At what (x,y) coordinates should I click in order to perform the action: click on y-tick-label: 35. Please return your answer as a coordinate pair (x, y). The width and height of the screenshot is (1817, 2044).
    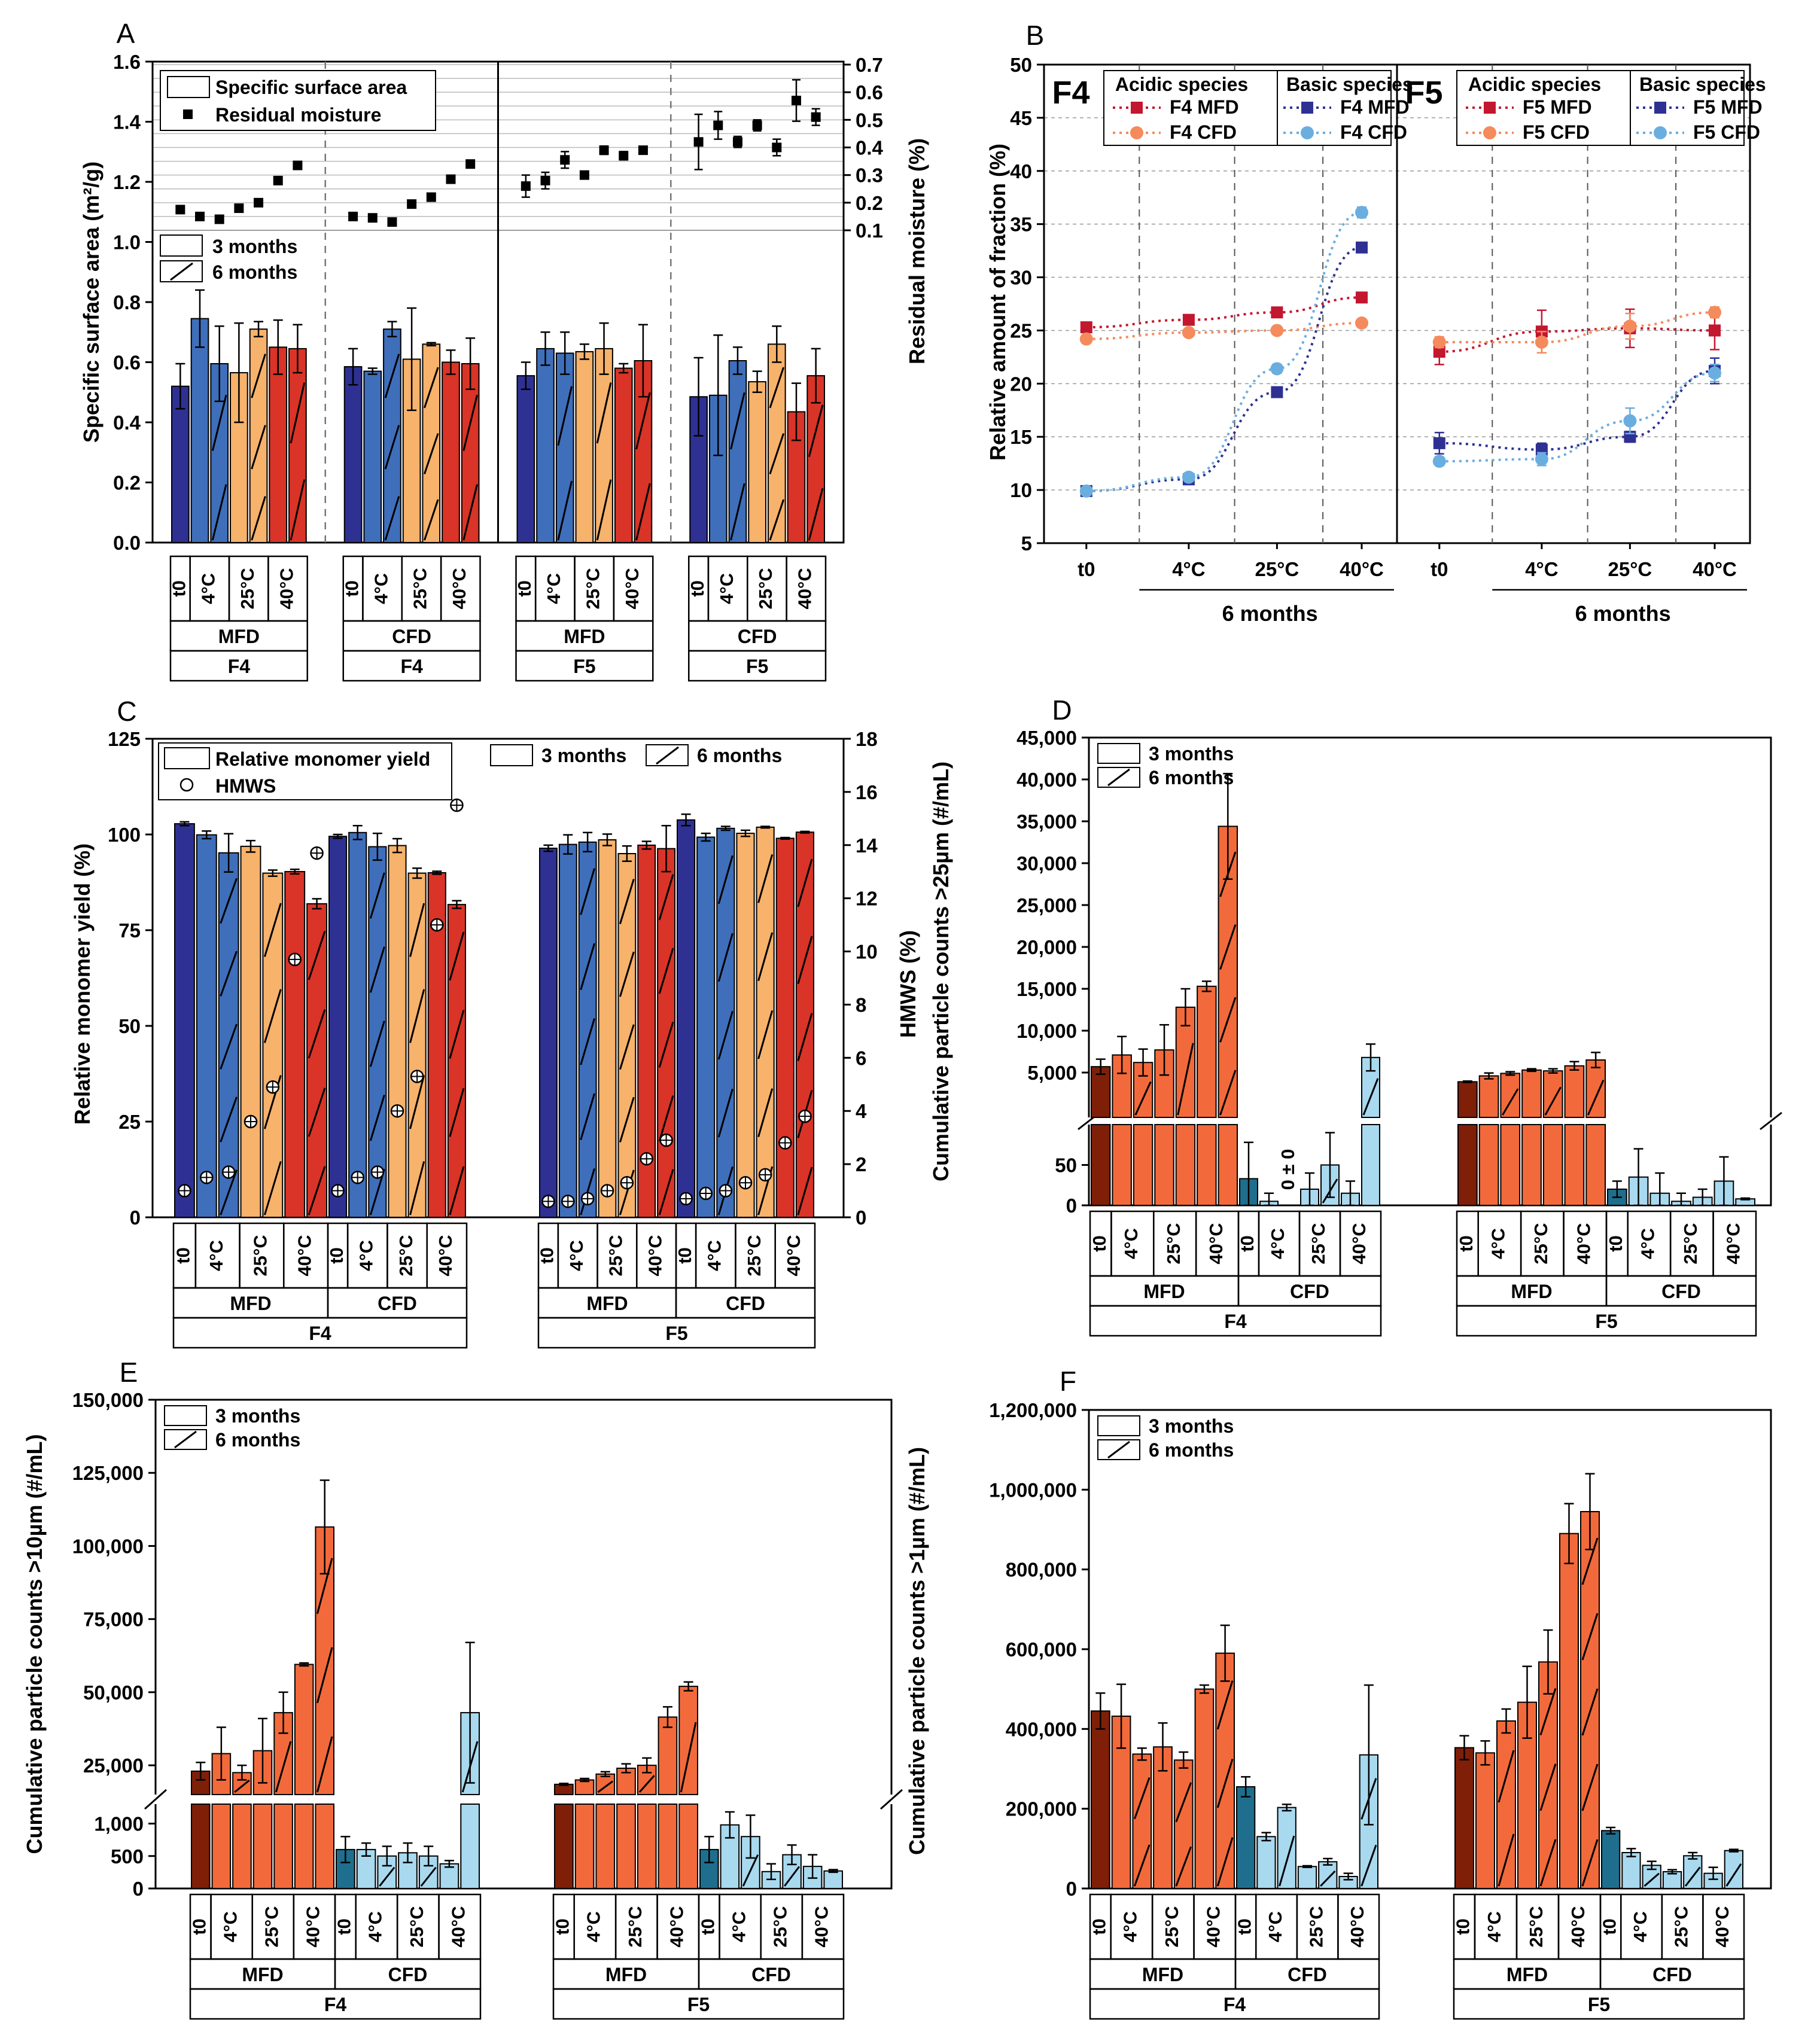
    Looking at the image, I should click on (1021, 225).